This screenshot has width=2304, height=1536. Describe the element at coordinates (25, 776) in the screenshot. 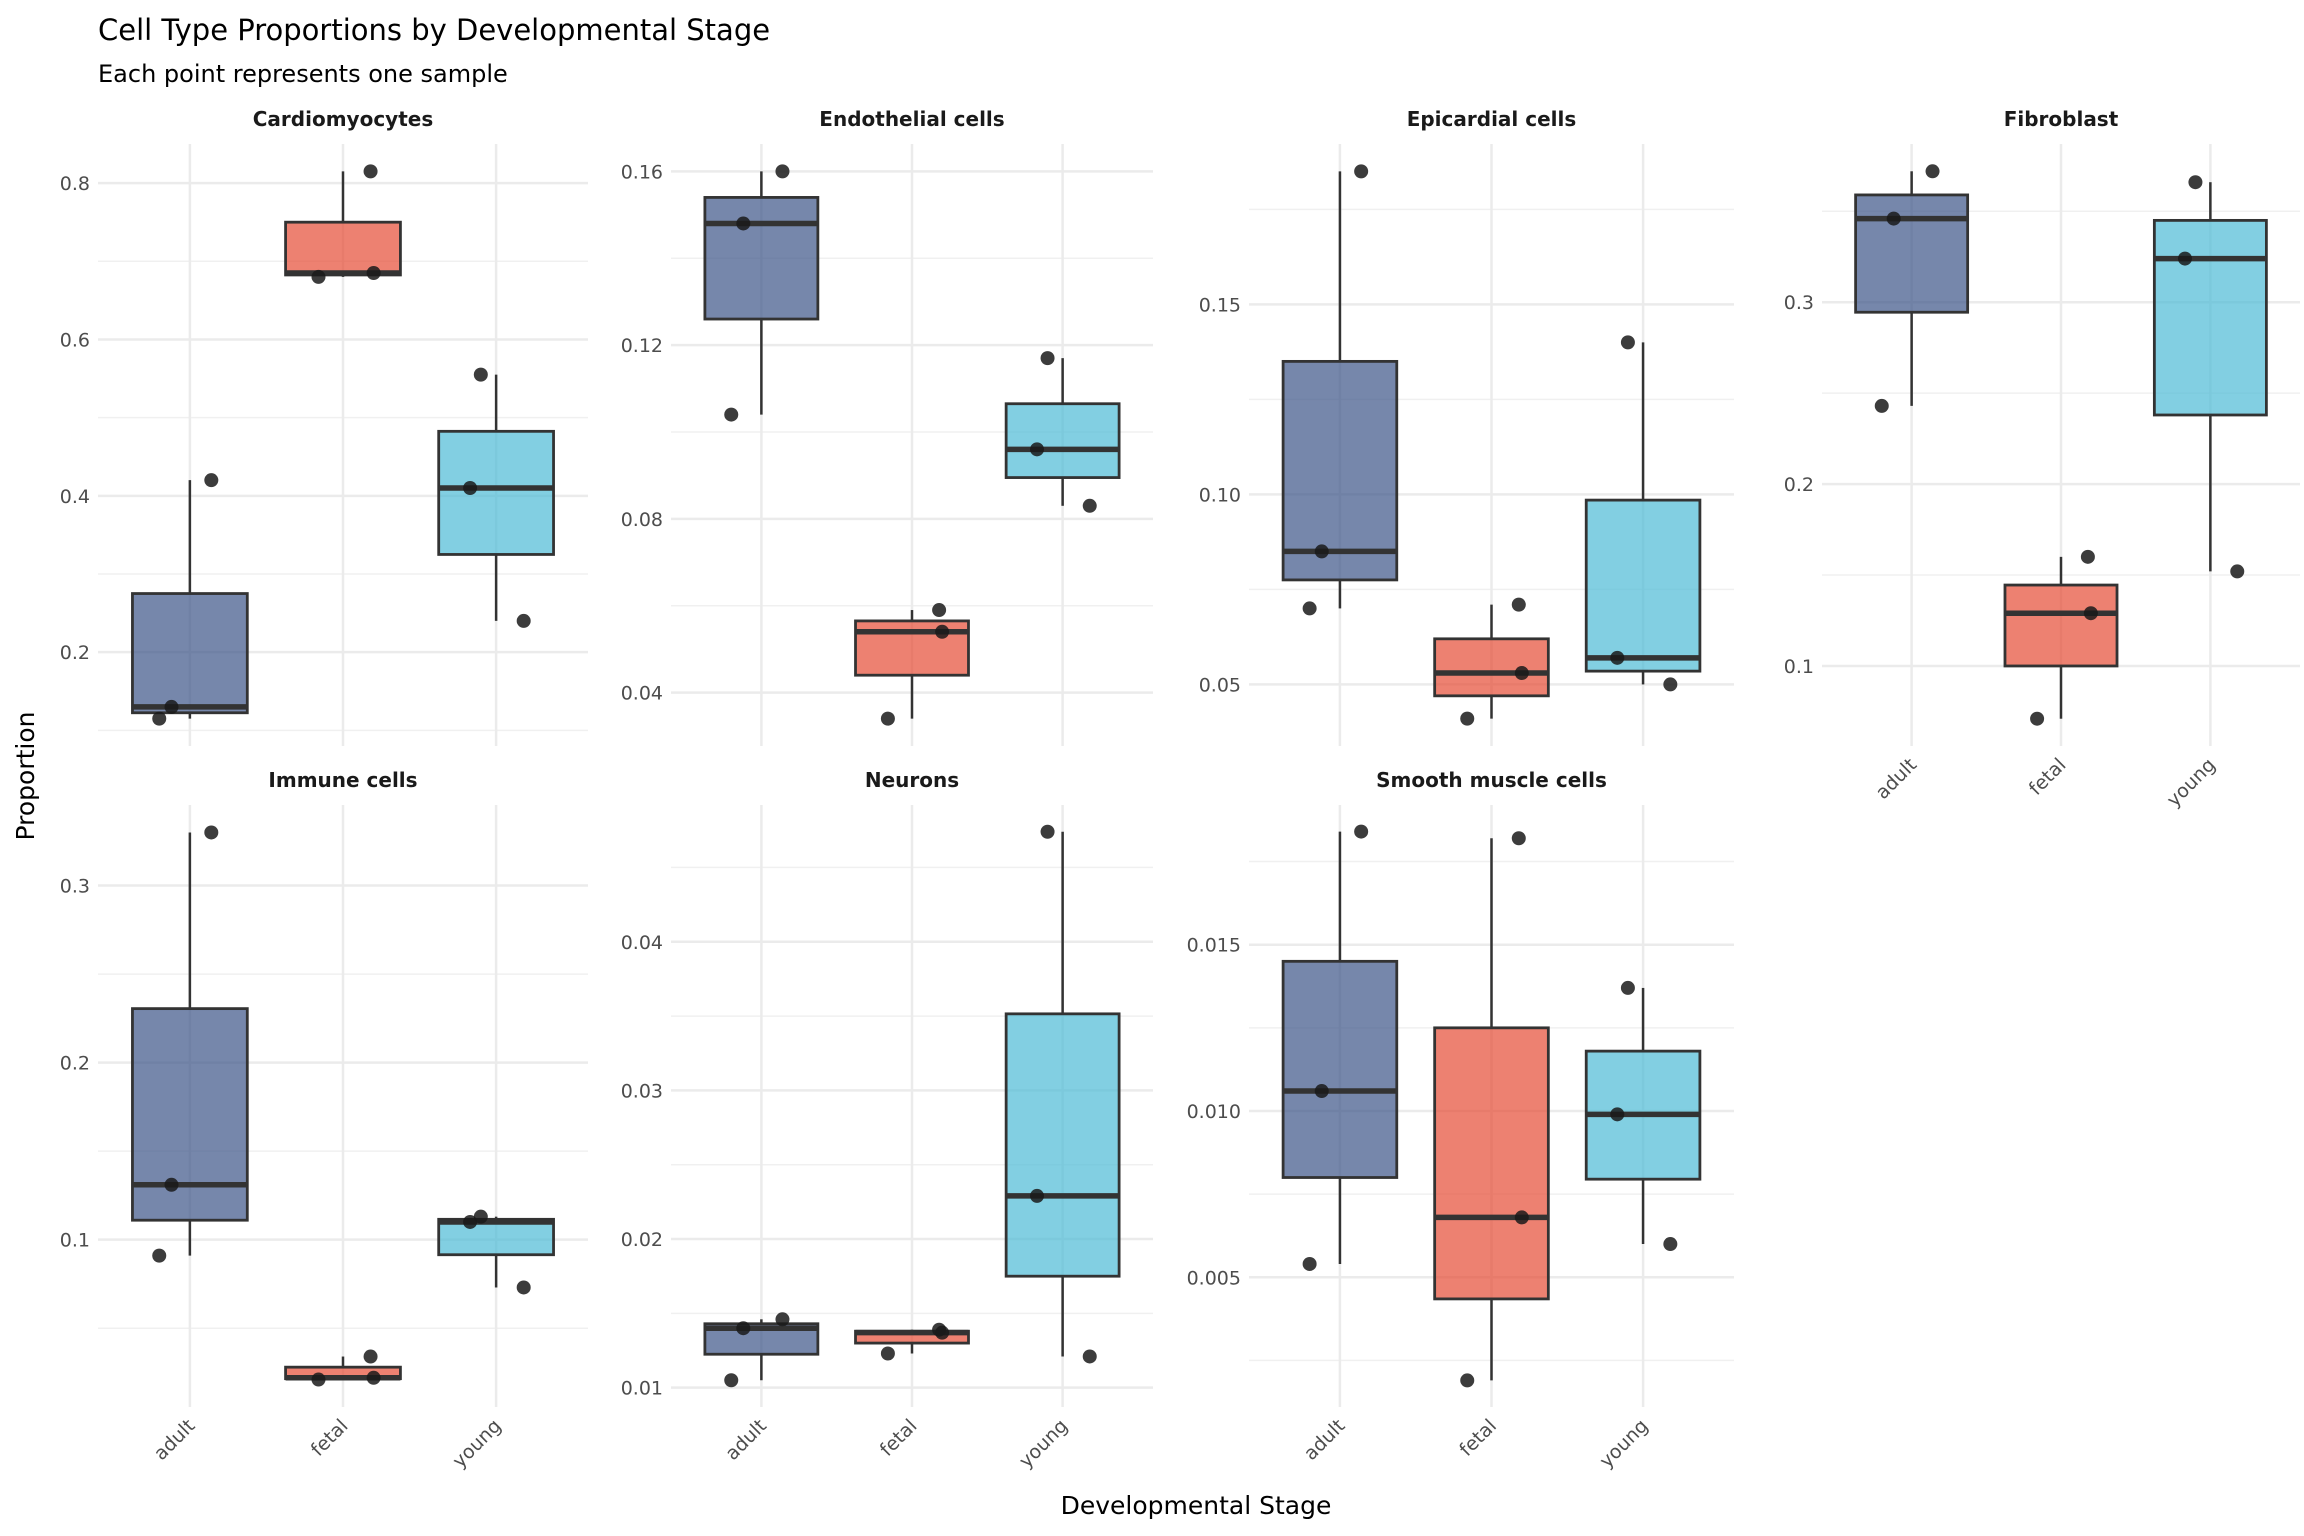

I see `y-axis-title: Proportion` at that location.